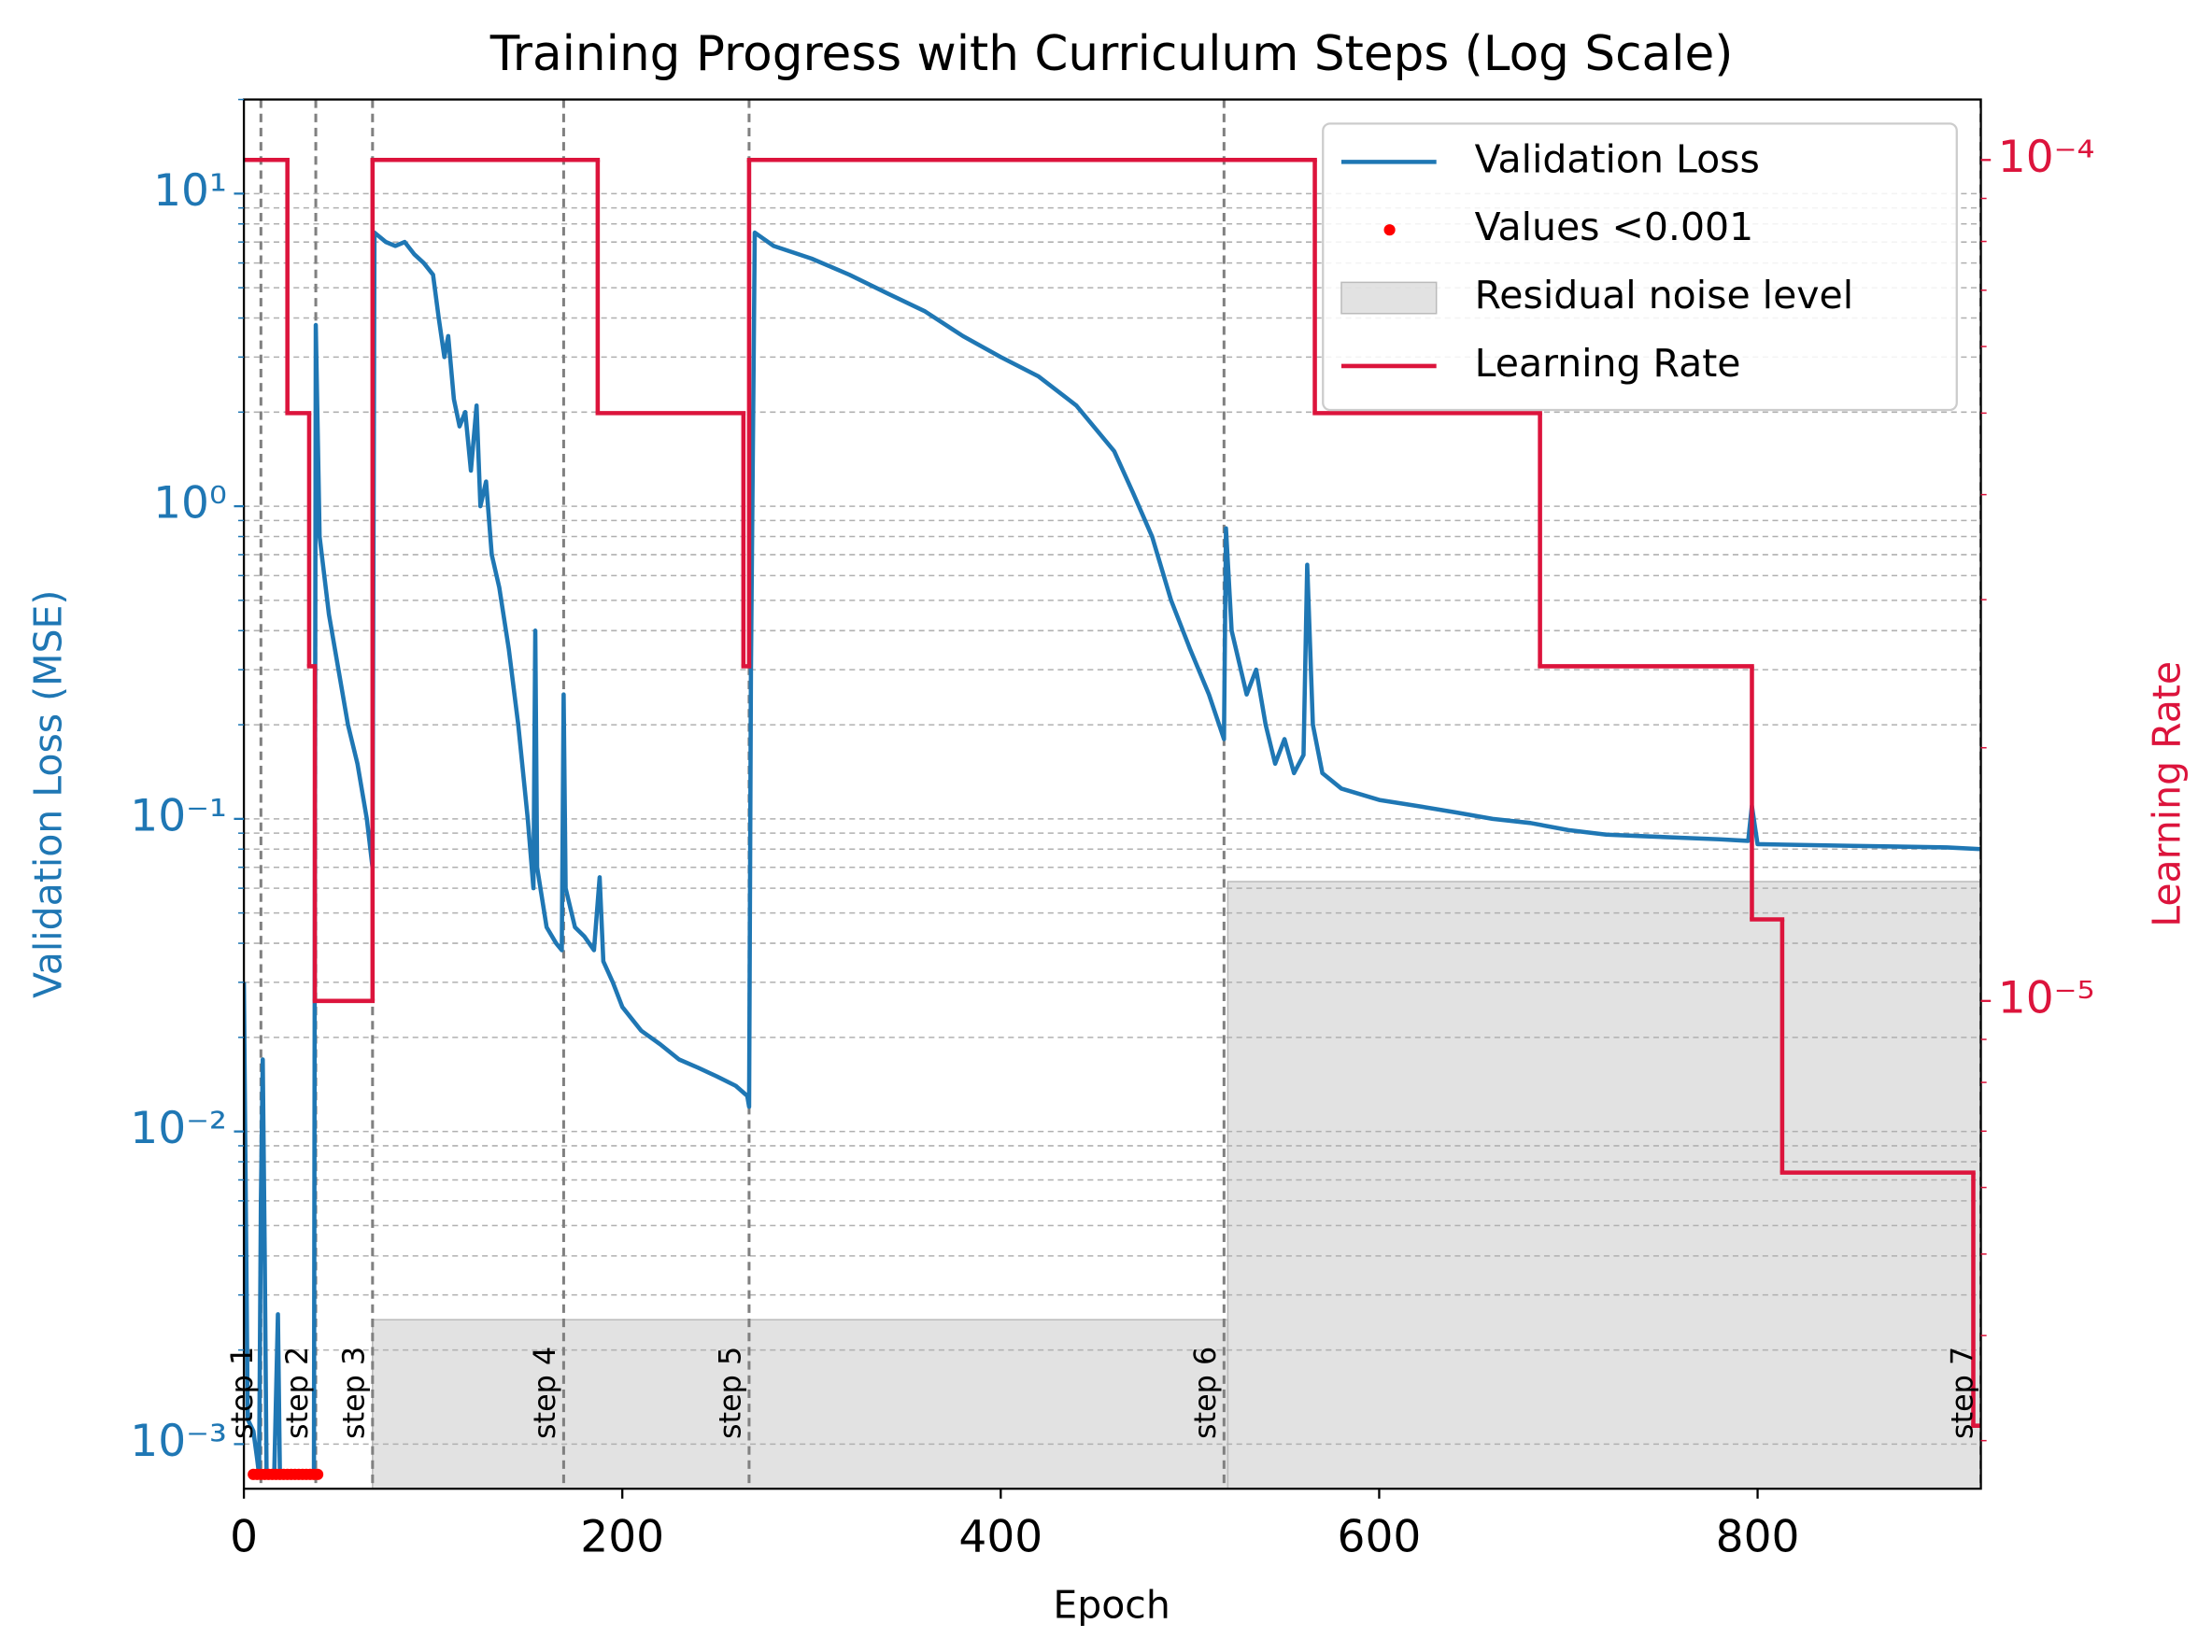 The height and width of the screenshot is (1652, 2212). What do you see at coordinates (242, 1393) in the screenshot?
I see `step-label: step 1` at bounding box center [242, 1393].